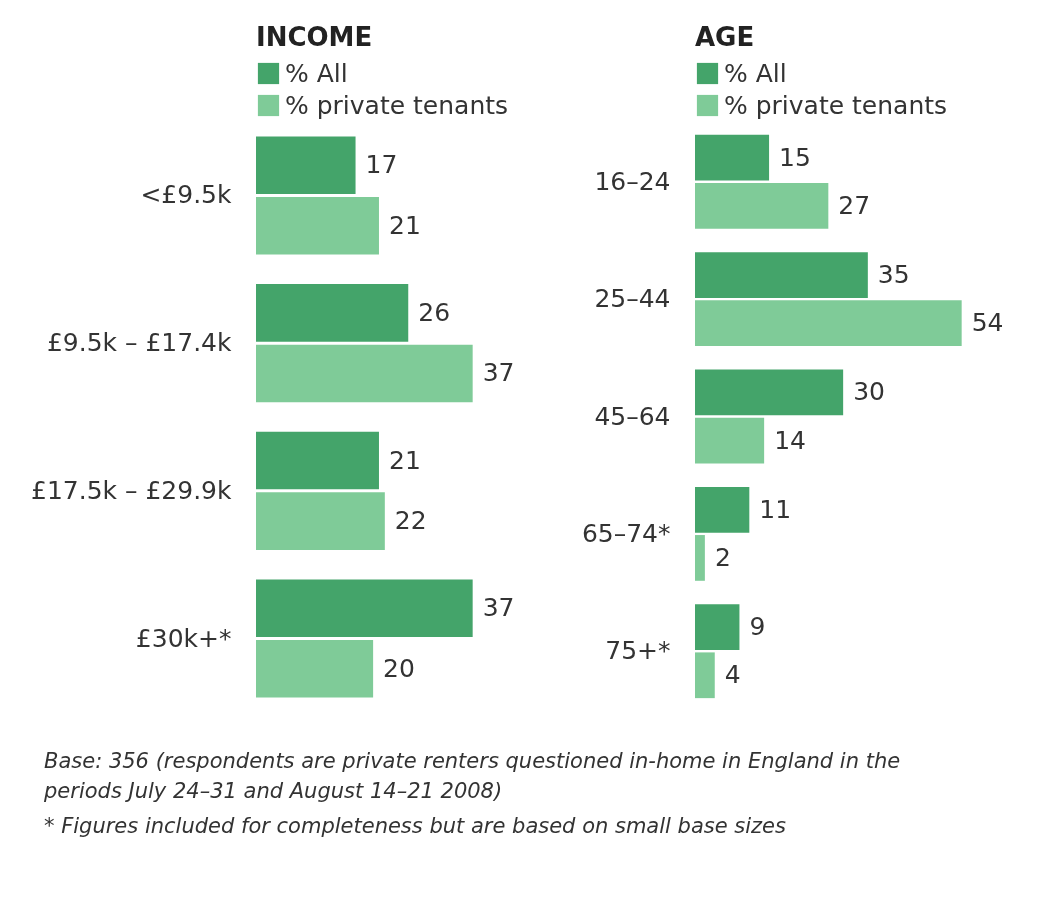 This screenshot has width=1046, height=920. Describe the element at coordinates (186, 195) in the screenshot. I see `y-tick-label: <£9.5k` at that location.